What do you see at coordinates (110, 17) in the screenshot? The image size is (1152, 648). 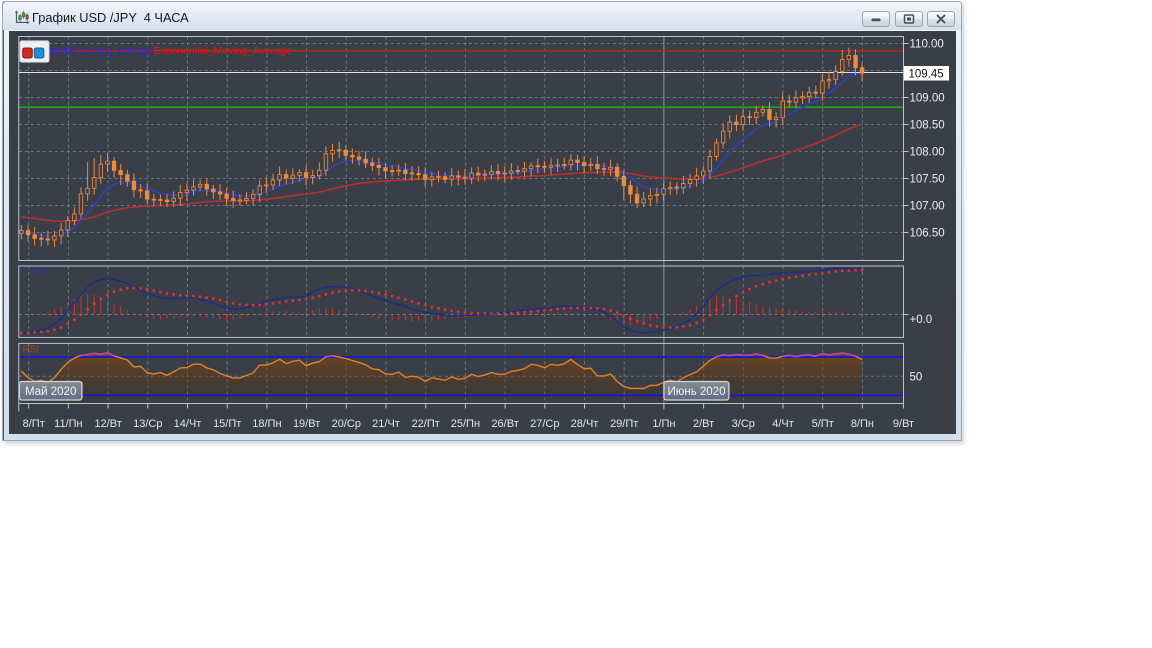 I see `svg-text: График USD /JPY 4 ЧАСА` at bounding box center [110, 17].